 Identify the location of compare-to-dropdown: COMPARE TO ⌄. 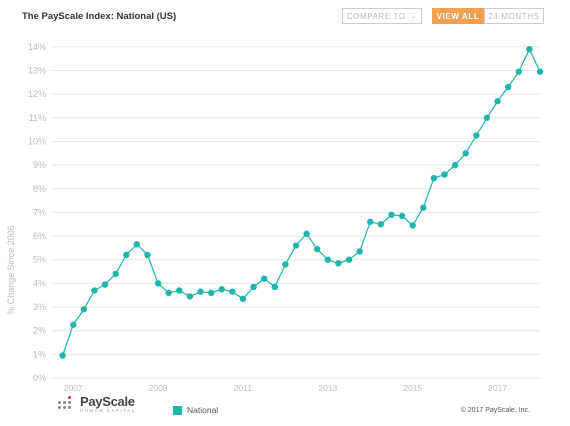
(382, 16).